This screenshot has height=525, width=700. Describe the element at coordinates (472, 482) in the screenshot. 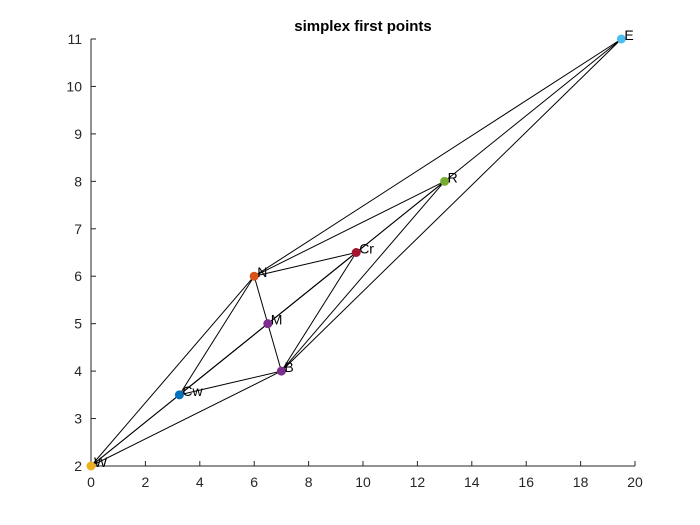

I see `x-tick-label: 14` at that location.